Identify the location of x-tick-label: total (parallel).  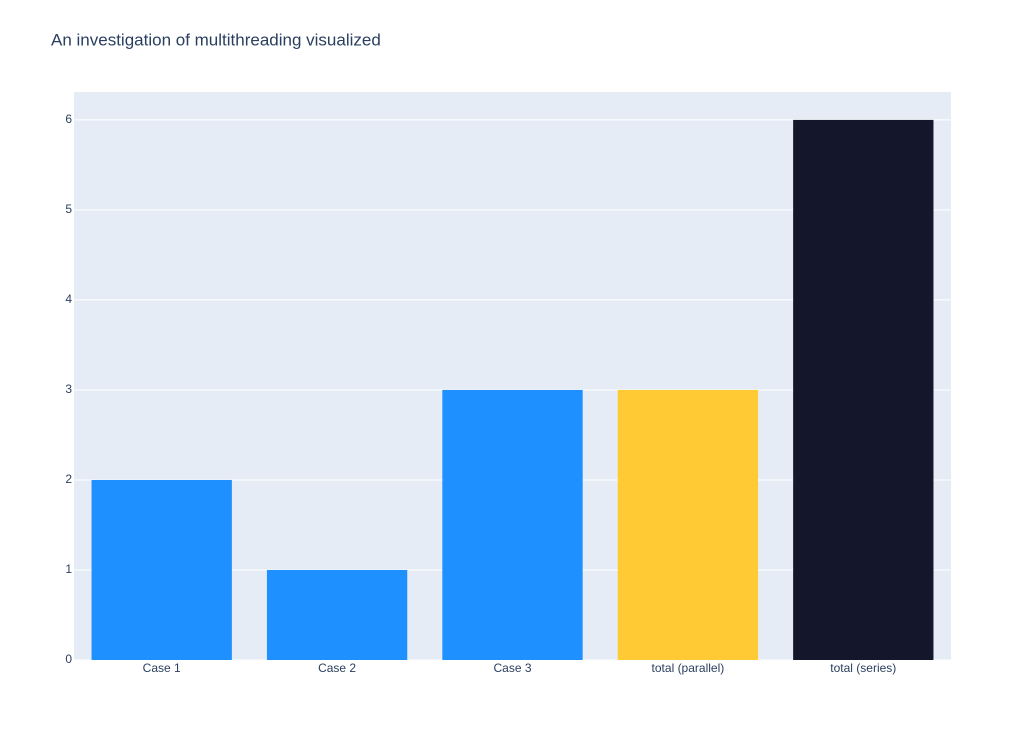
(688, 668).